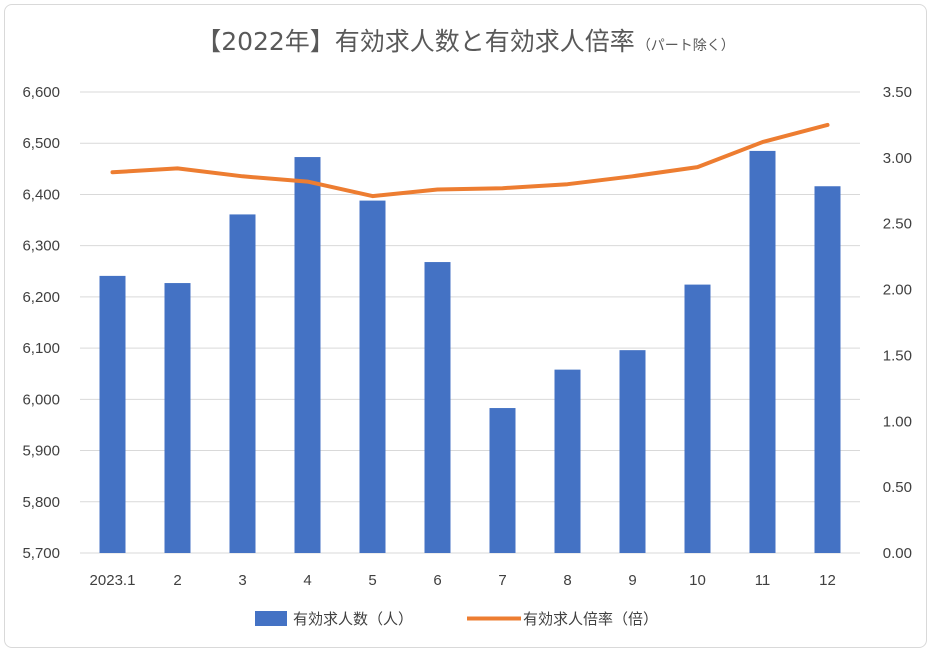  I want to click on right-tick-label: 2.50, so click(897, 224).